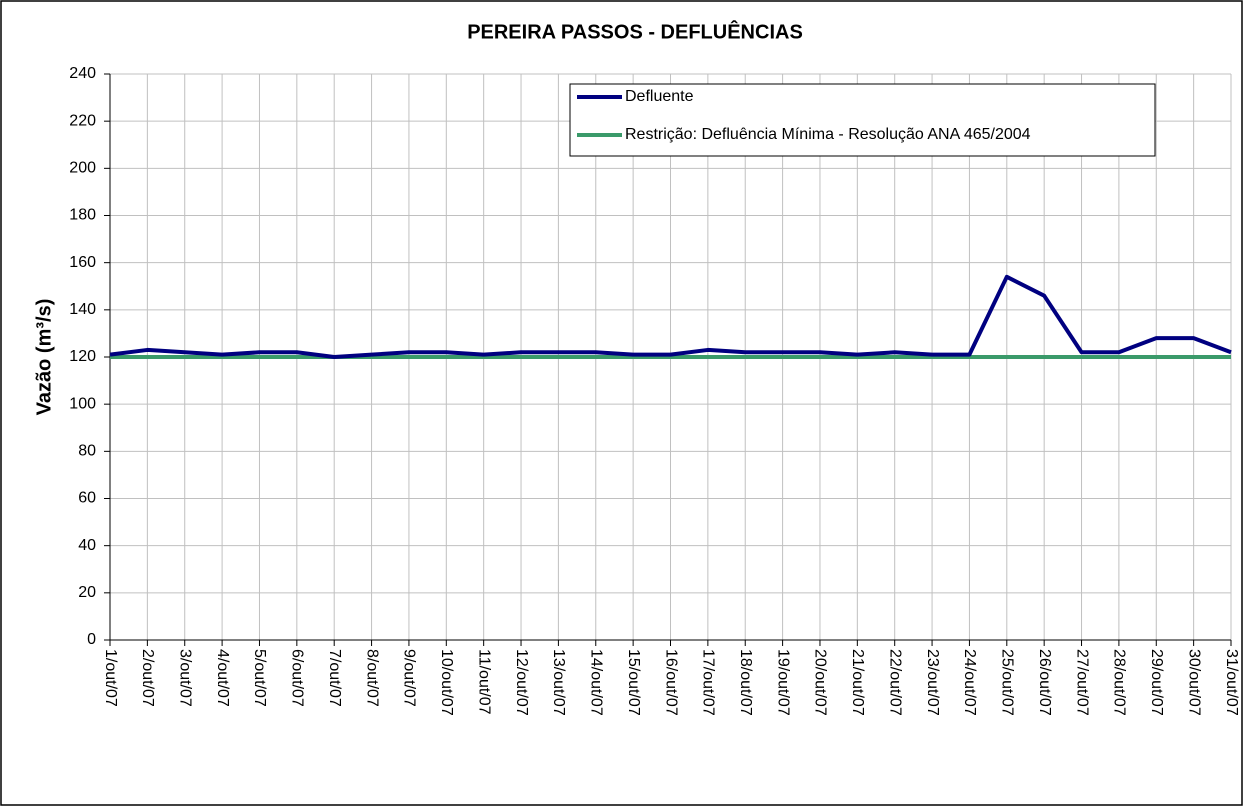 The height and width of the screenshot is (812, 1244). Describe the element at coordinates (82, 73) in the screenshot. I see `y-tick-label: 240` at that location.